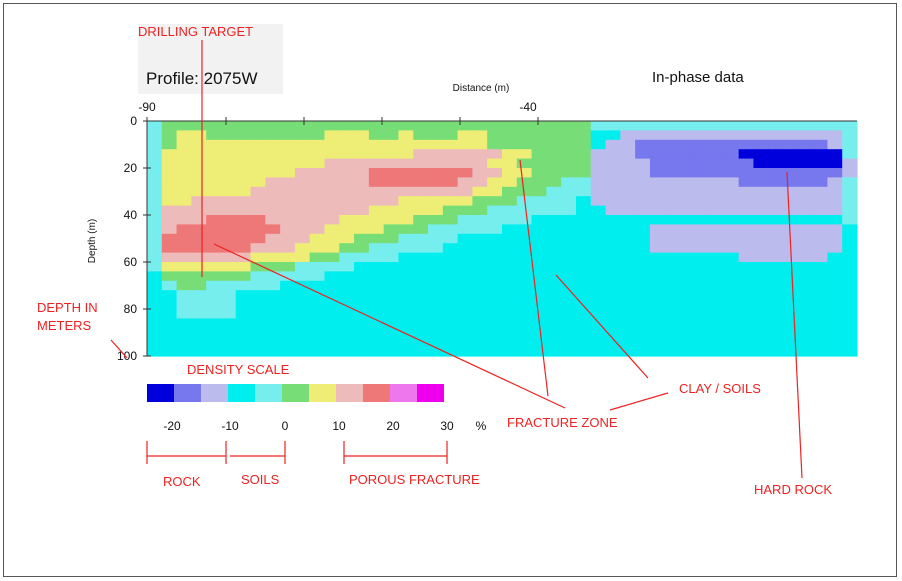 The image size is (902, 581). I want to click on title-highlight, so click(210, 59).